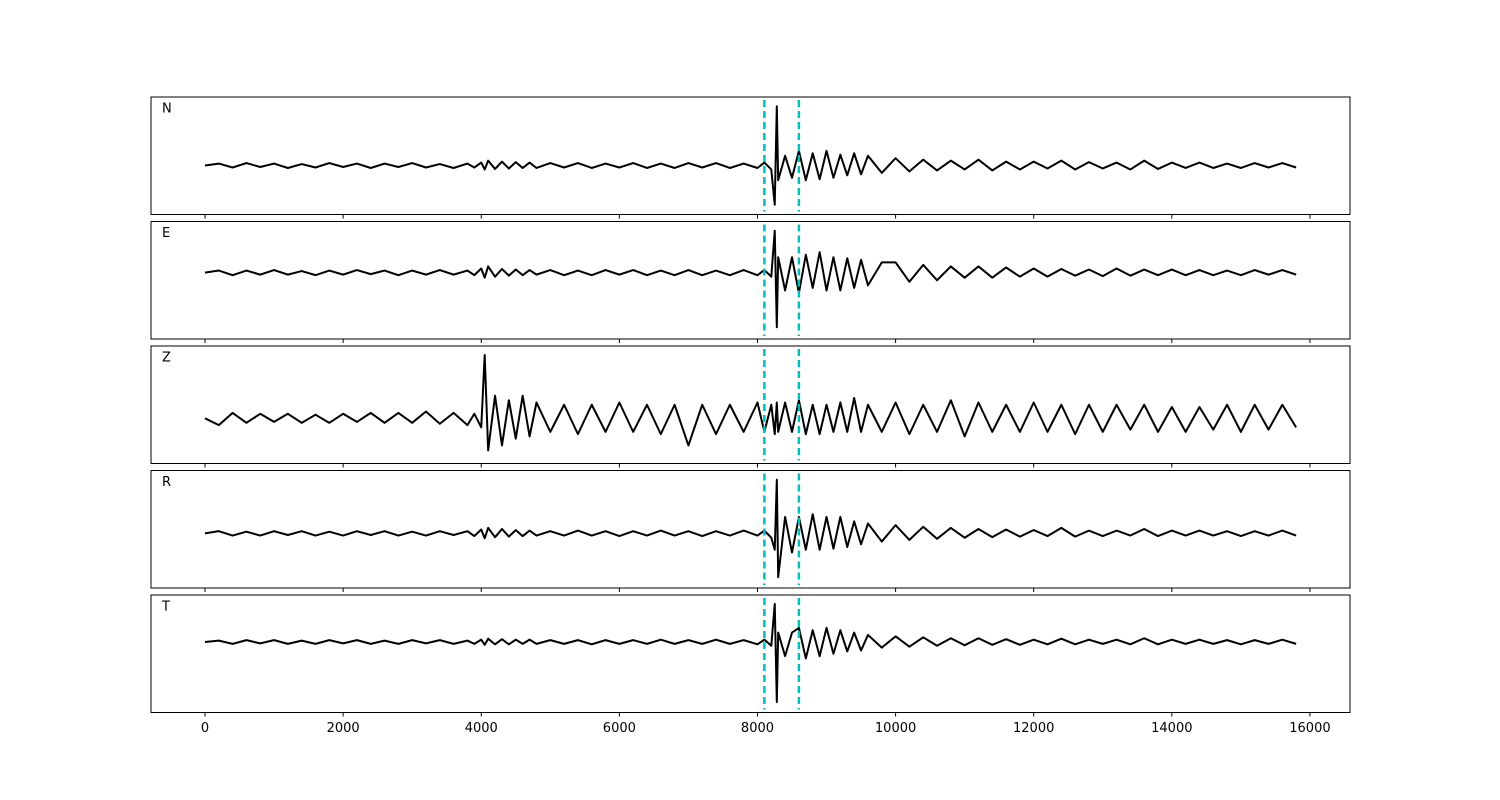  I want to click on x-tick-label: 6000, so click(619, 728).